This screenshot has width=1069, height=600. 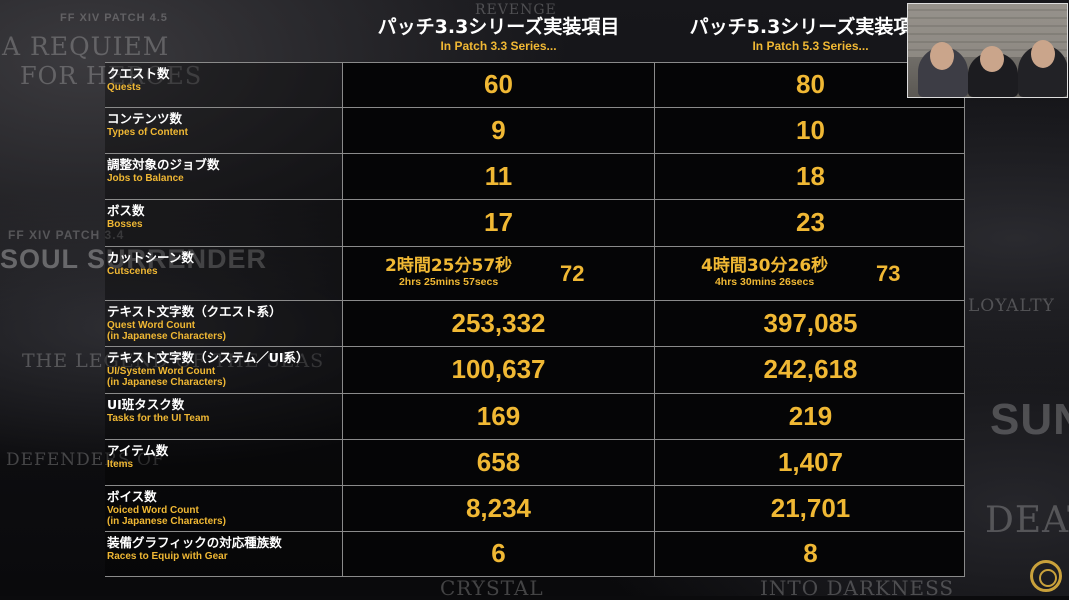 I want to click on value-patch-3-3: 72, so click(x=572, y=273).